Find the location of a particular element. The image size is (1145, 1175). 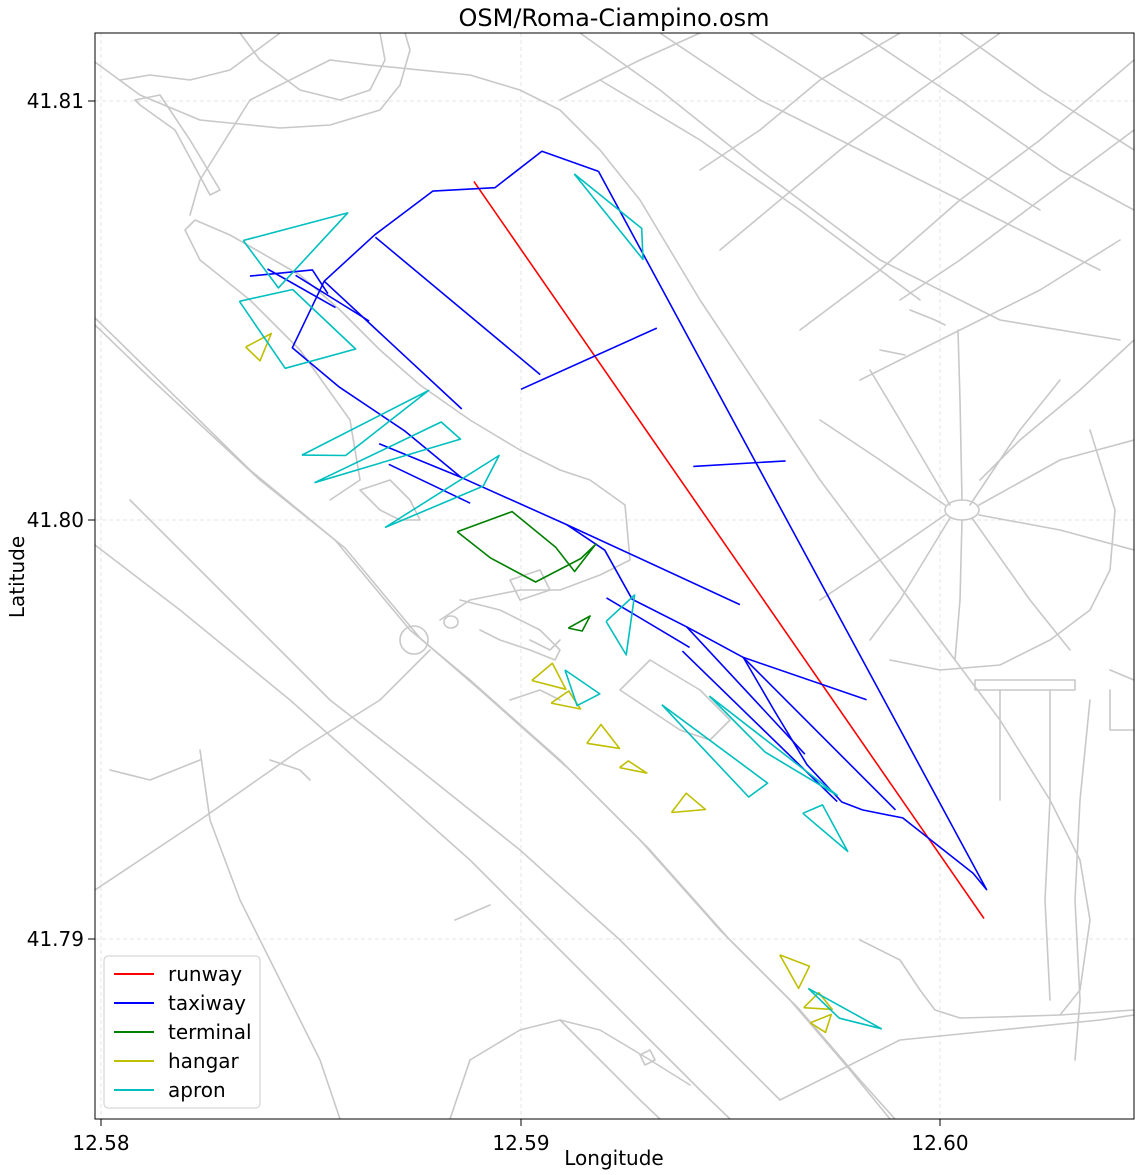

x-tick-label: 12.59 is located at coordinates (520, 1143).